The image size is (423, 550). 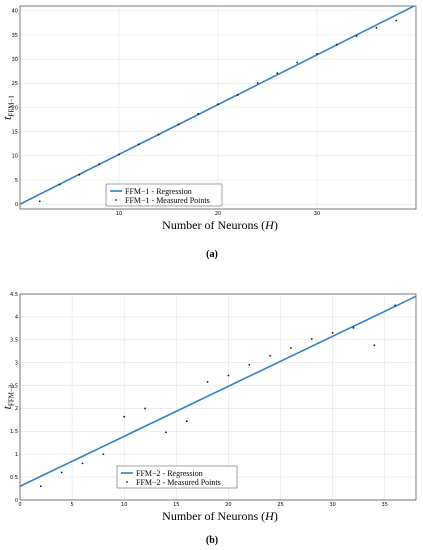 I want to click on y-tick-label: 1.5, so click(x=14, y=432).